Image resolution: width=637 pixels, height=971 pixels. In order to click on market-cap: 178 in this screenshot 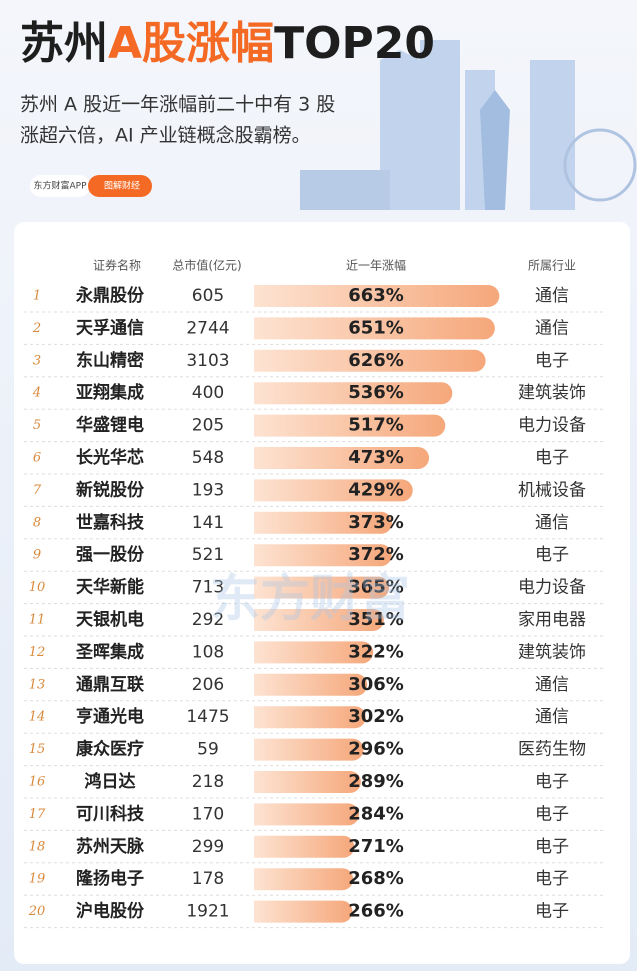, I will do `click(208, 879)`.